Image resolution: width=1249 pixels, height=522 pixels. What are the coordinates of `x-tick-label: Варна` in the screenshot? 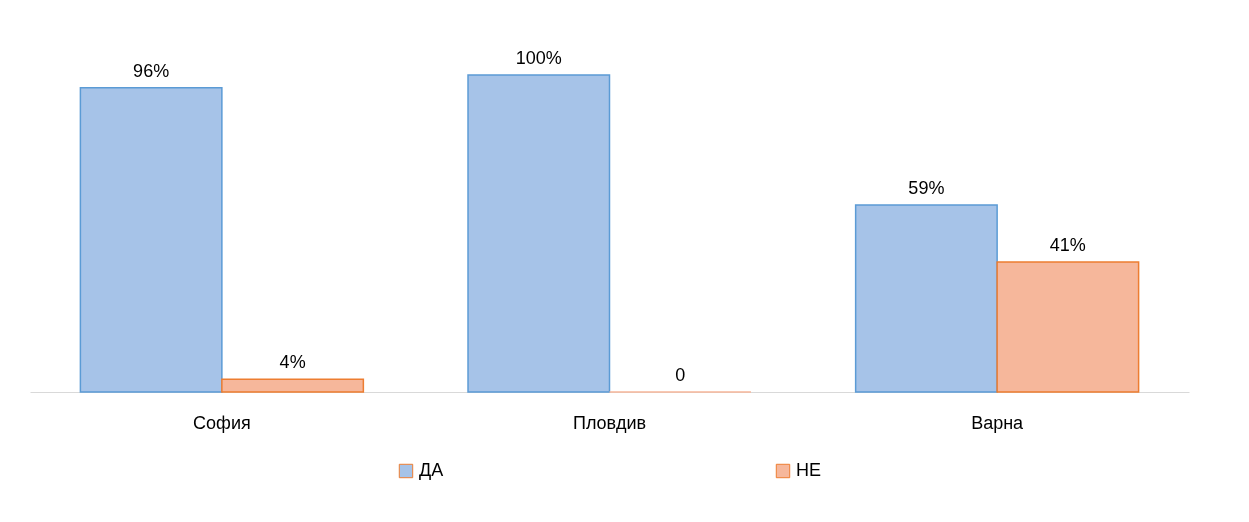 It's located at (998, 422).